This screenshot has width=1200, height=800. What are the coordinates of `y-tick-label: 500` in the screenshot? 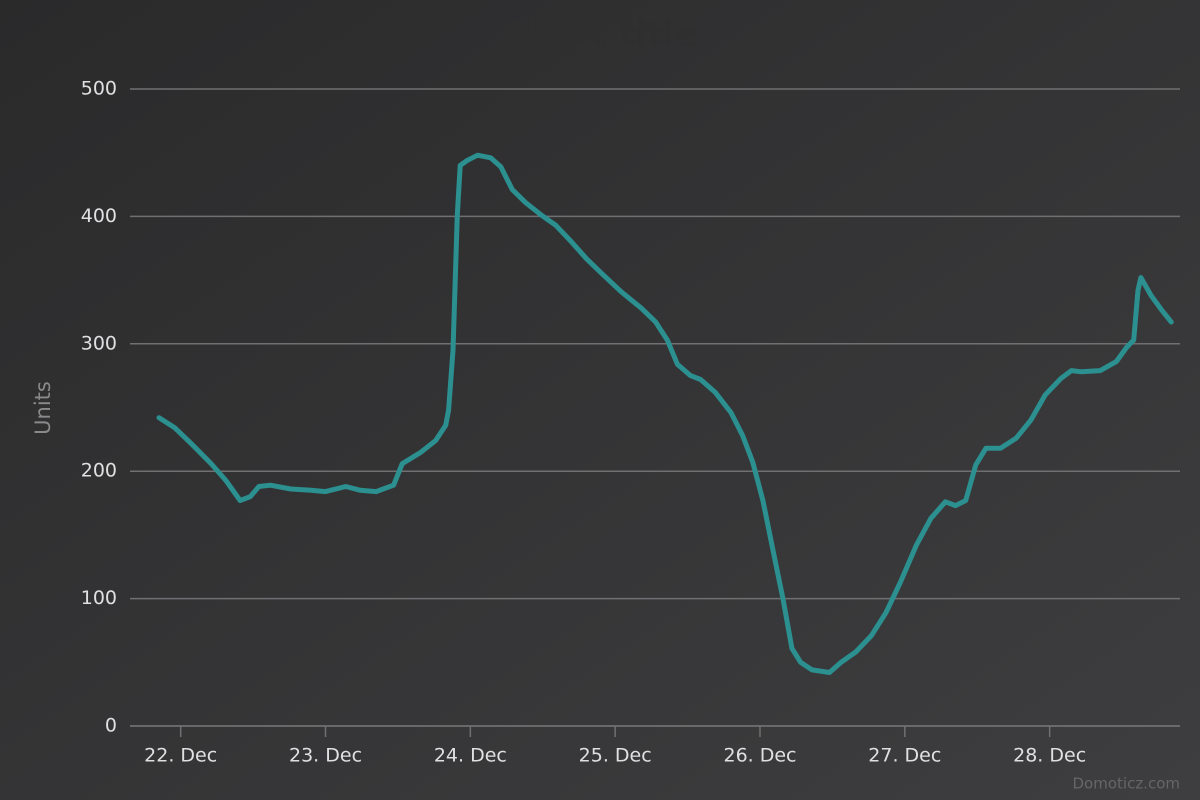 It's located at (99, 89).